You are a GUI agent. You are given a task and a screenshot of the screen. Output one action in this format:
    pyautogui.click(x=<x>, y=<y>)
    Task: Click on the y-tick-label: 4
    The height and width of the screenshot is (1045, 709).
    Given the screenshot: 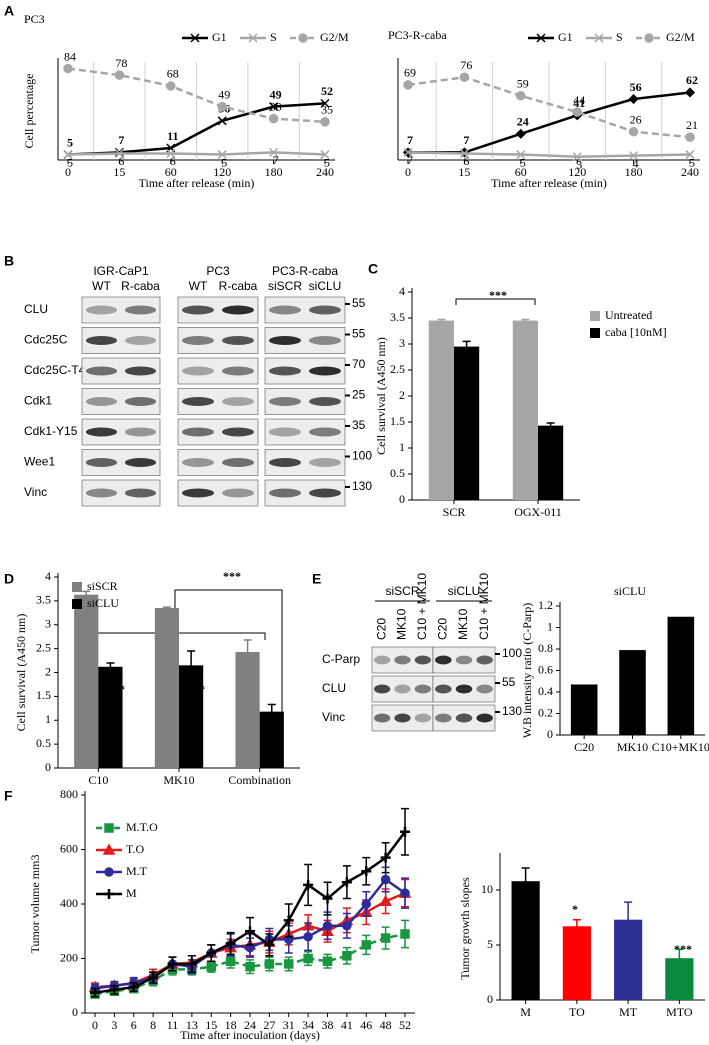 What is the action you would take?
    pyautogui.click(x=48, y=576)
    